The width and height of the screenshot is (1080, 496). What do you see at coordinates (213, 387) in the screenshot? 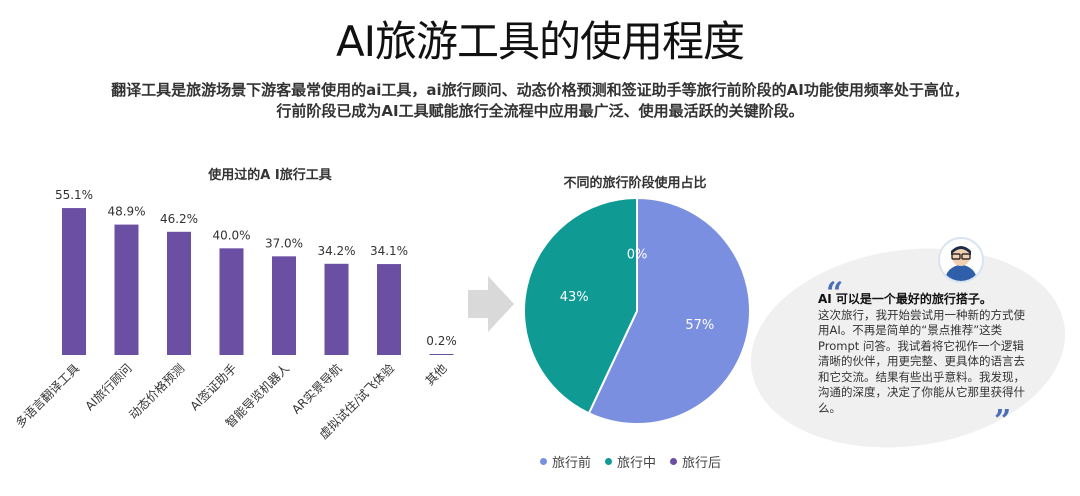
I see `bar-category-label-4: AI签证助手` at bounding box center [213, 387].